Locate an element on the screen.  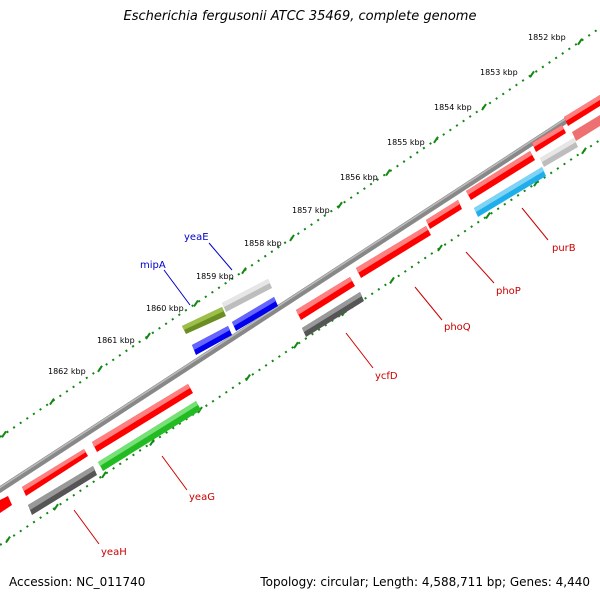
ruler-tick-label: 1862 kbp is located at coordinates (67, 371).